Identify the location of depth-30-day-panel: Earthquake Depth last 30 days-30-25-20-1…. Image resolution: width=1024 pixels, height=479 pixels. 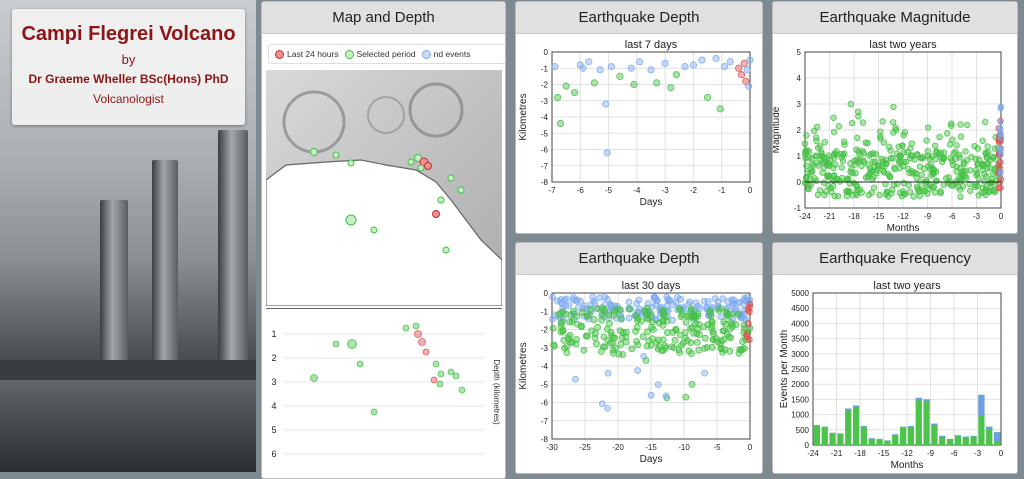
(639, 358).